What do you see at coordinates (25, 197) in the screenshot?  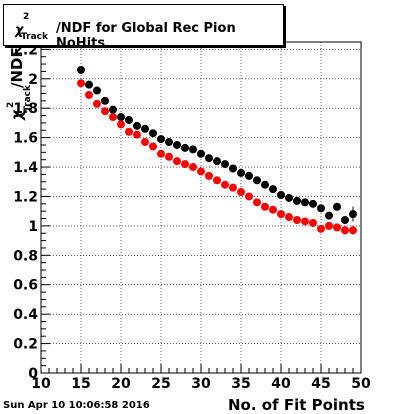 I see `y-tick-label: 1.2` at bounding box center [25, 197].